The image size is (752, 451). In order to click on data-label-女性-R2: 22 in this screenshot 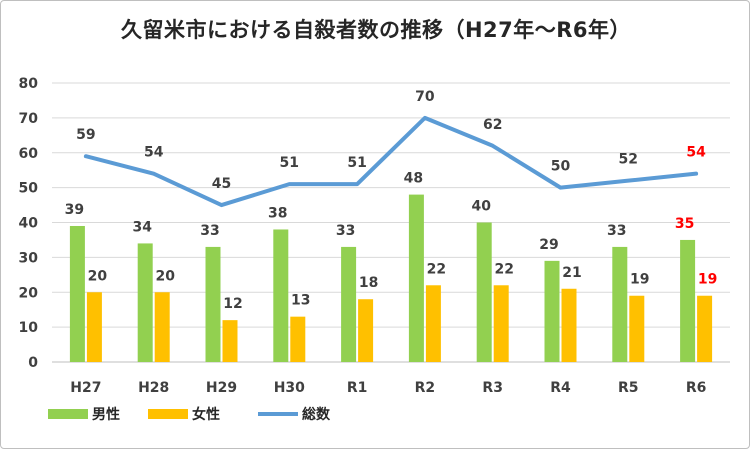, I will do `click(436, 269)`.